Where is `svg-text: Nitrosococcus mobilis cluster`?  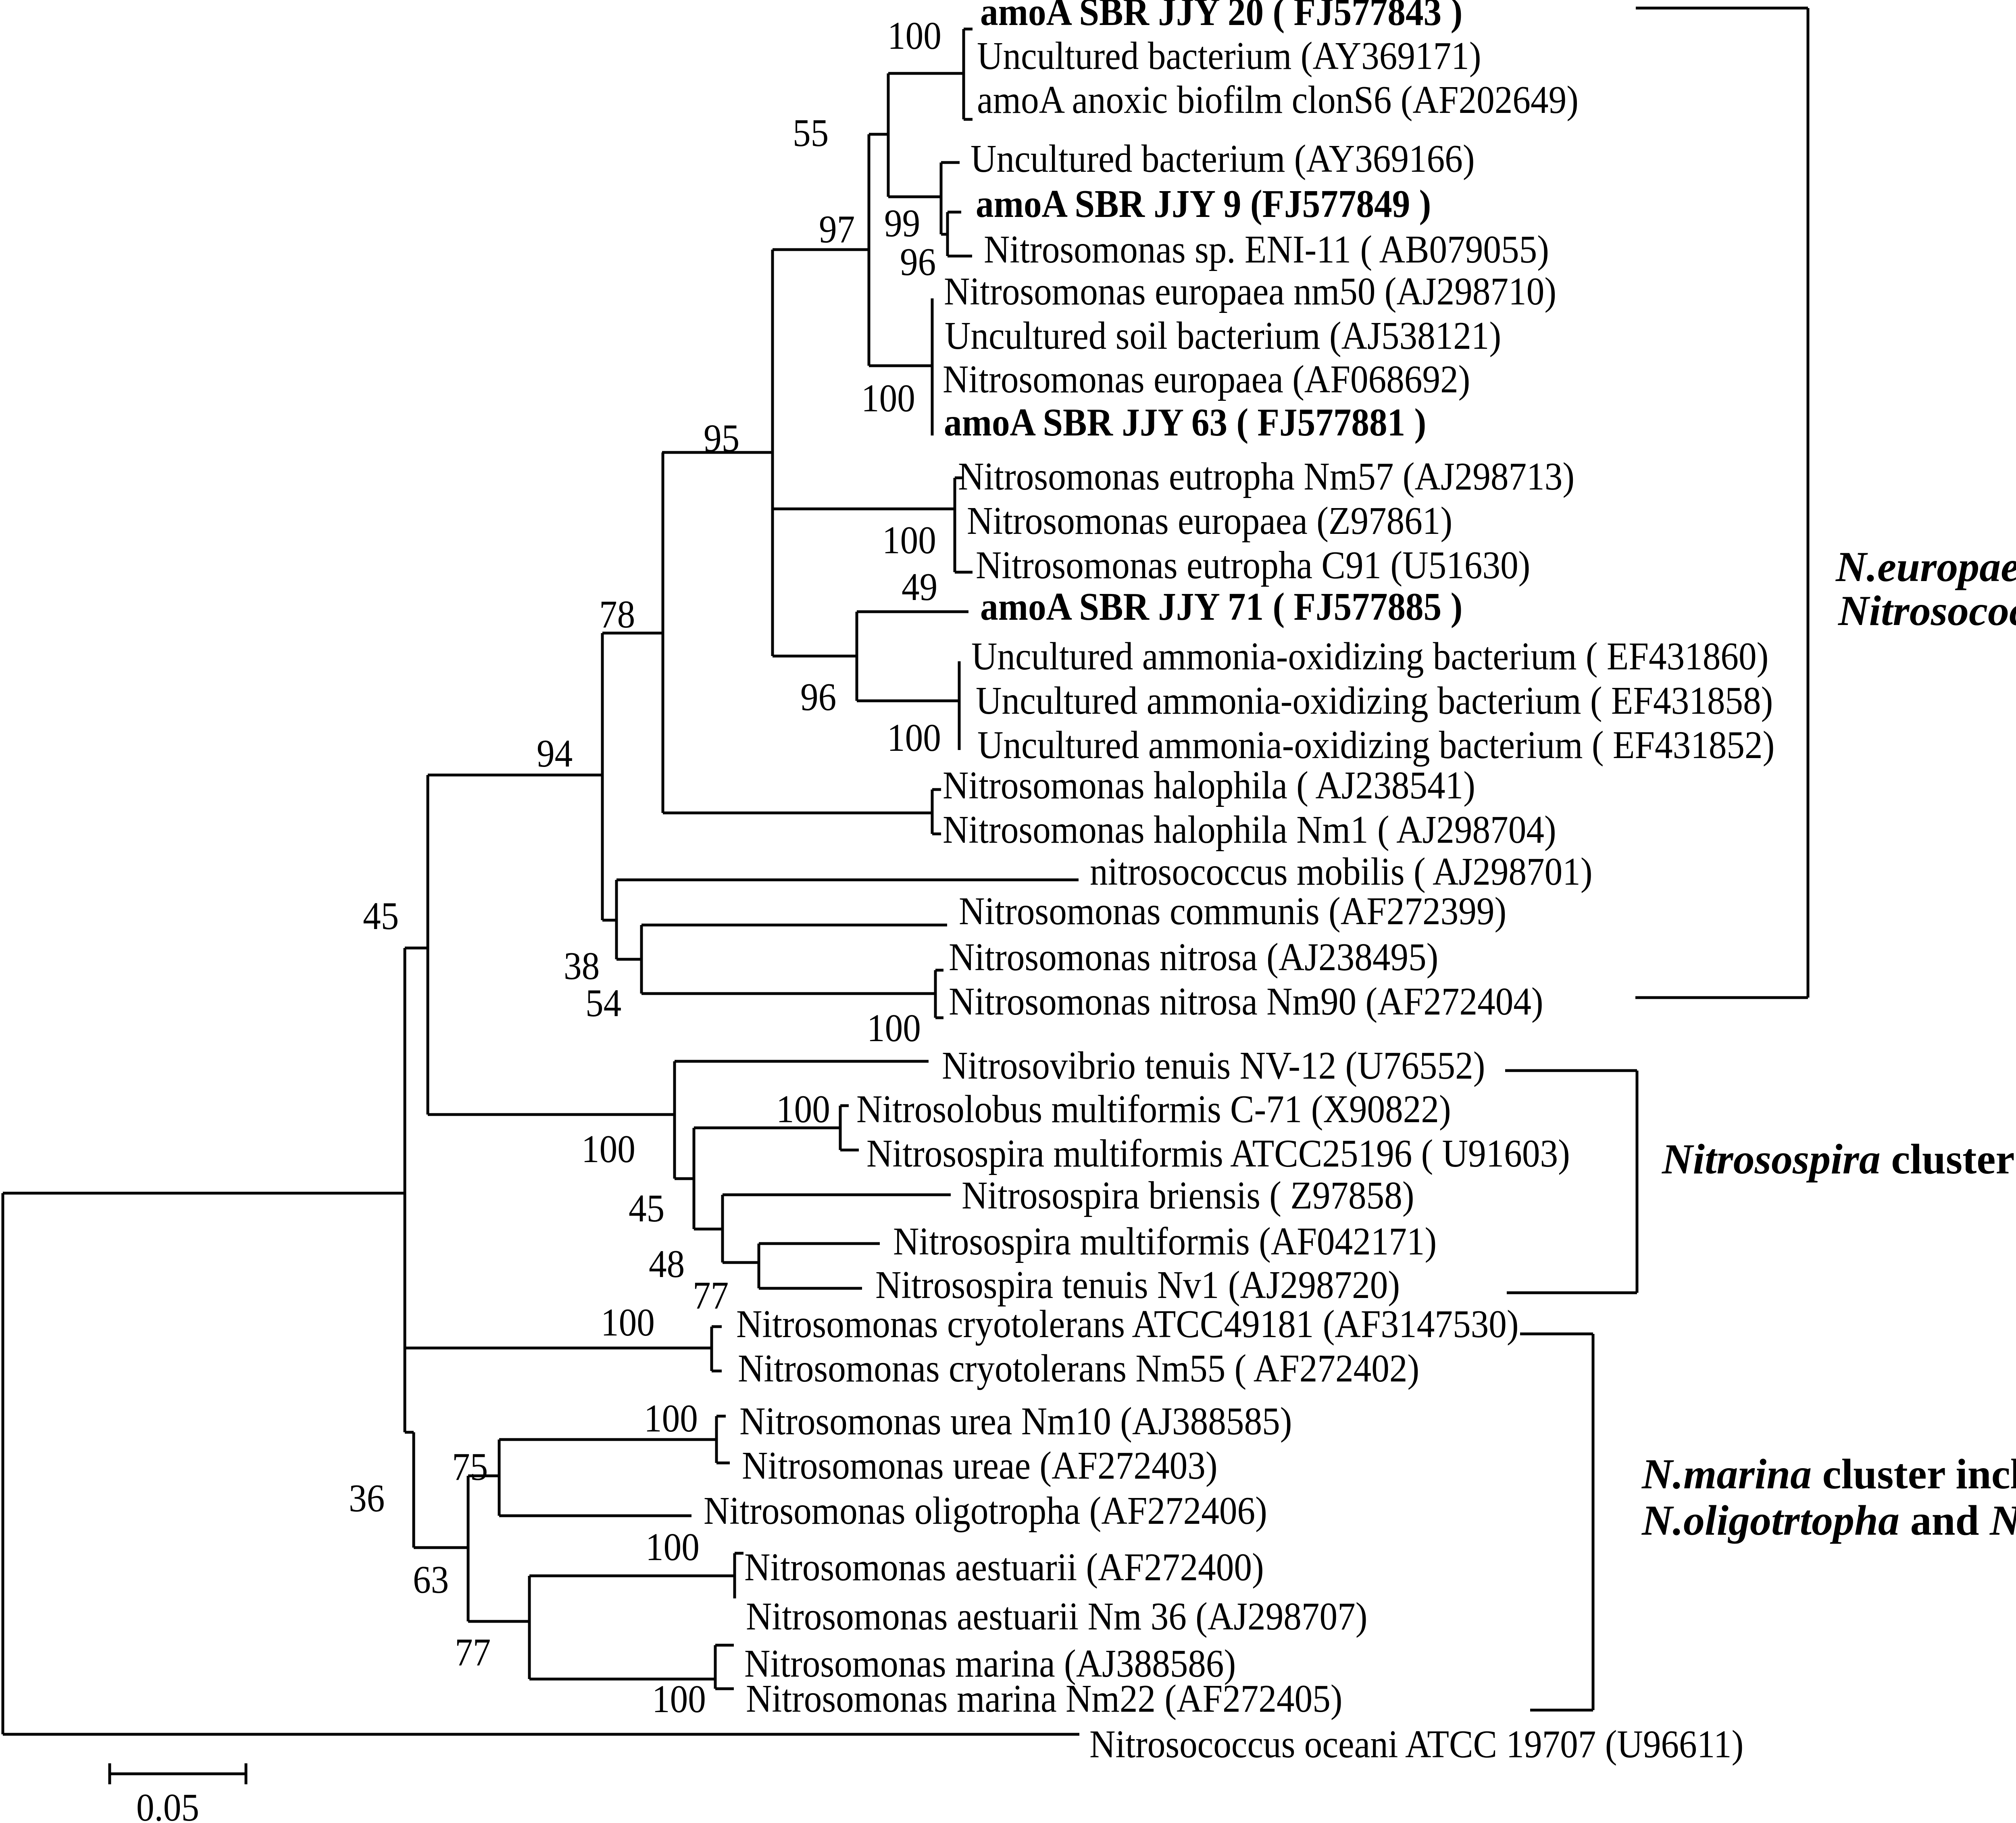
svg-text: Nitrosococcus mobilis cluster is located at coordinates (1927, 610).